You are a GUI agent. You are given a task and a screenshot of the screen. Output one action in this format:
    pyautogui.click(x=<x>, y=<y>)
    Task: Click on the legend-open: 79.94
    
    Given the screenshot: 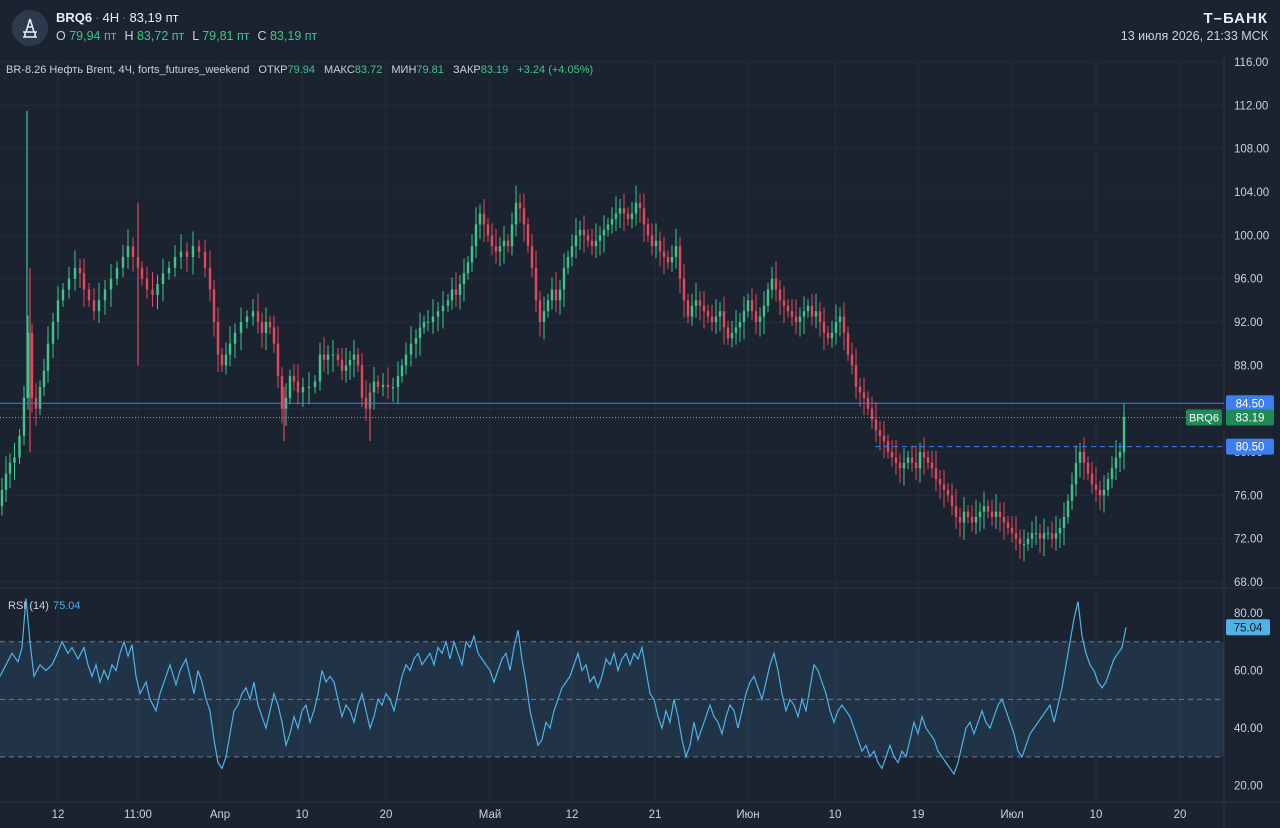 What is the action you would take?
    pyautogui.click(x=301, y=70)
    